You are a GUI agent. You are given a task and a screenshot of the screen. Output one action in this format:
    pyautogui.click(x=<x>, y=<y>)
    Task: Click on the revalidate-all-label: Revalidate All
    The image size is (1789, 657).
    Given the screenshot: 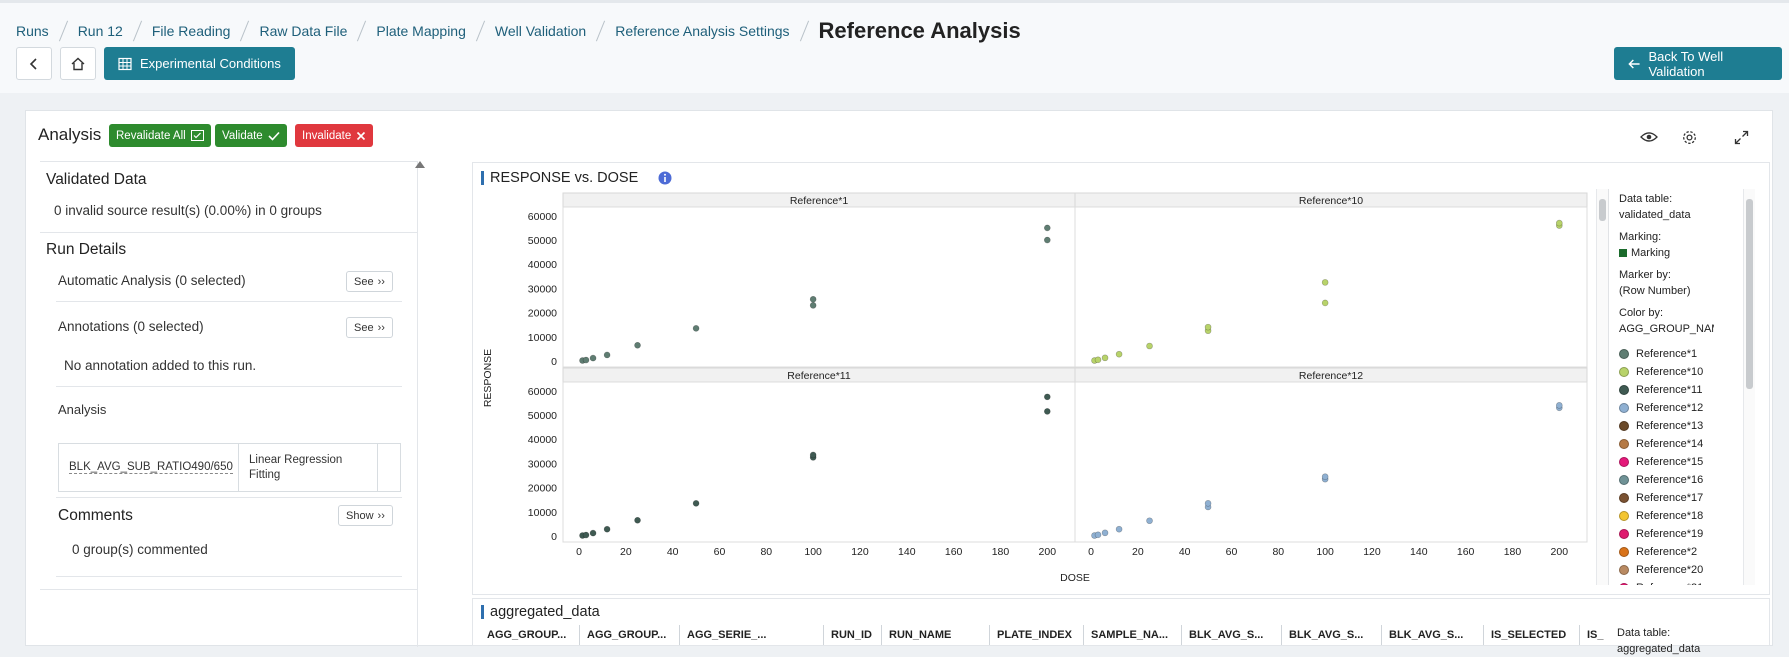 What is the action you would take?
    pyautogui.click(x=151, y=135)
    